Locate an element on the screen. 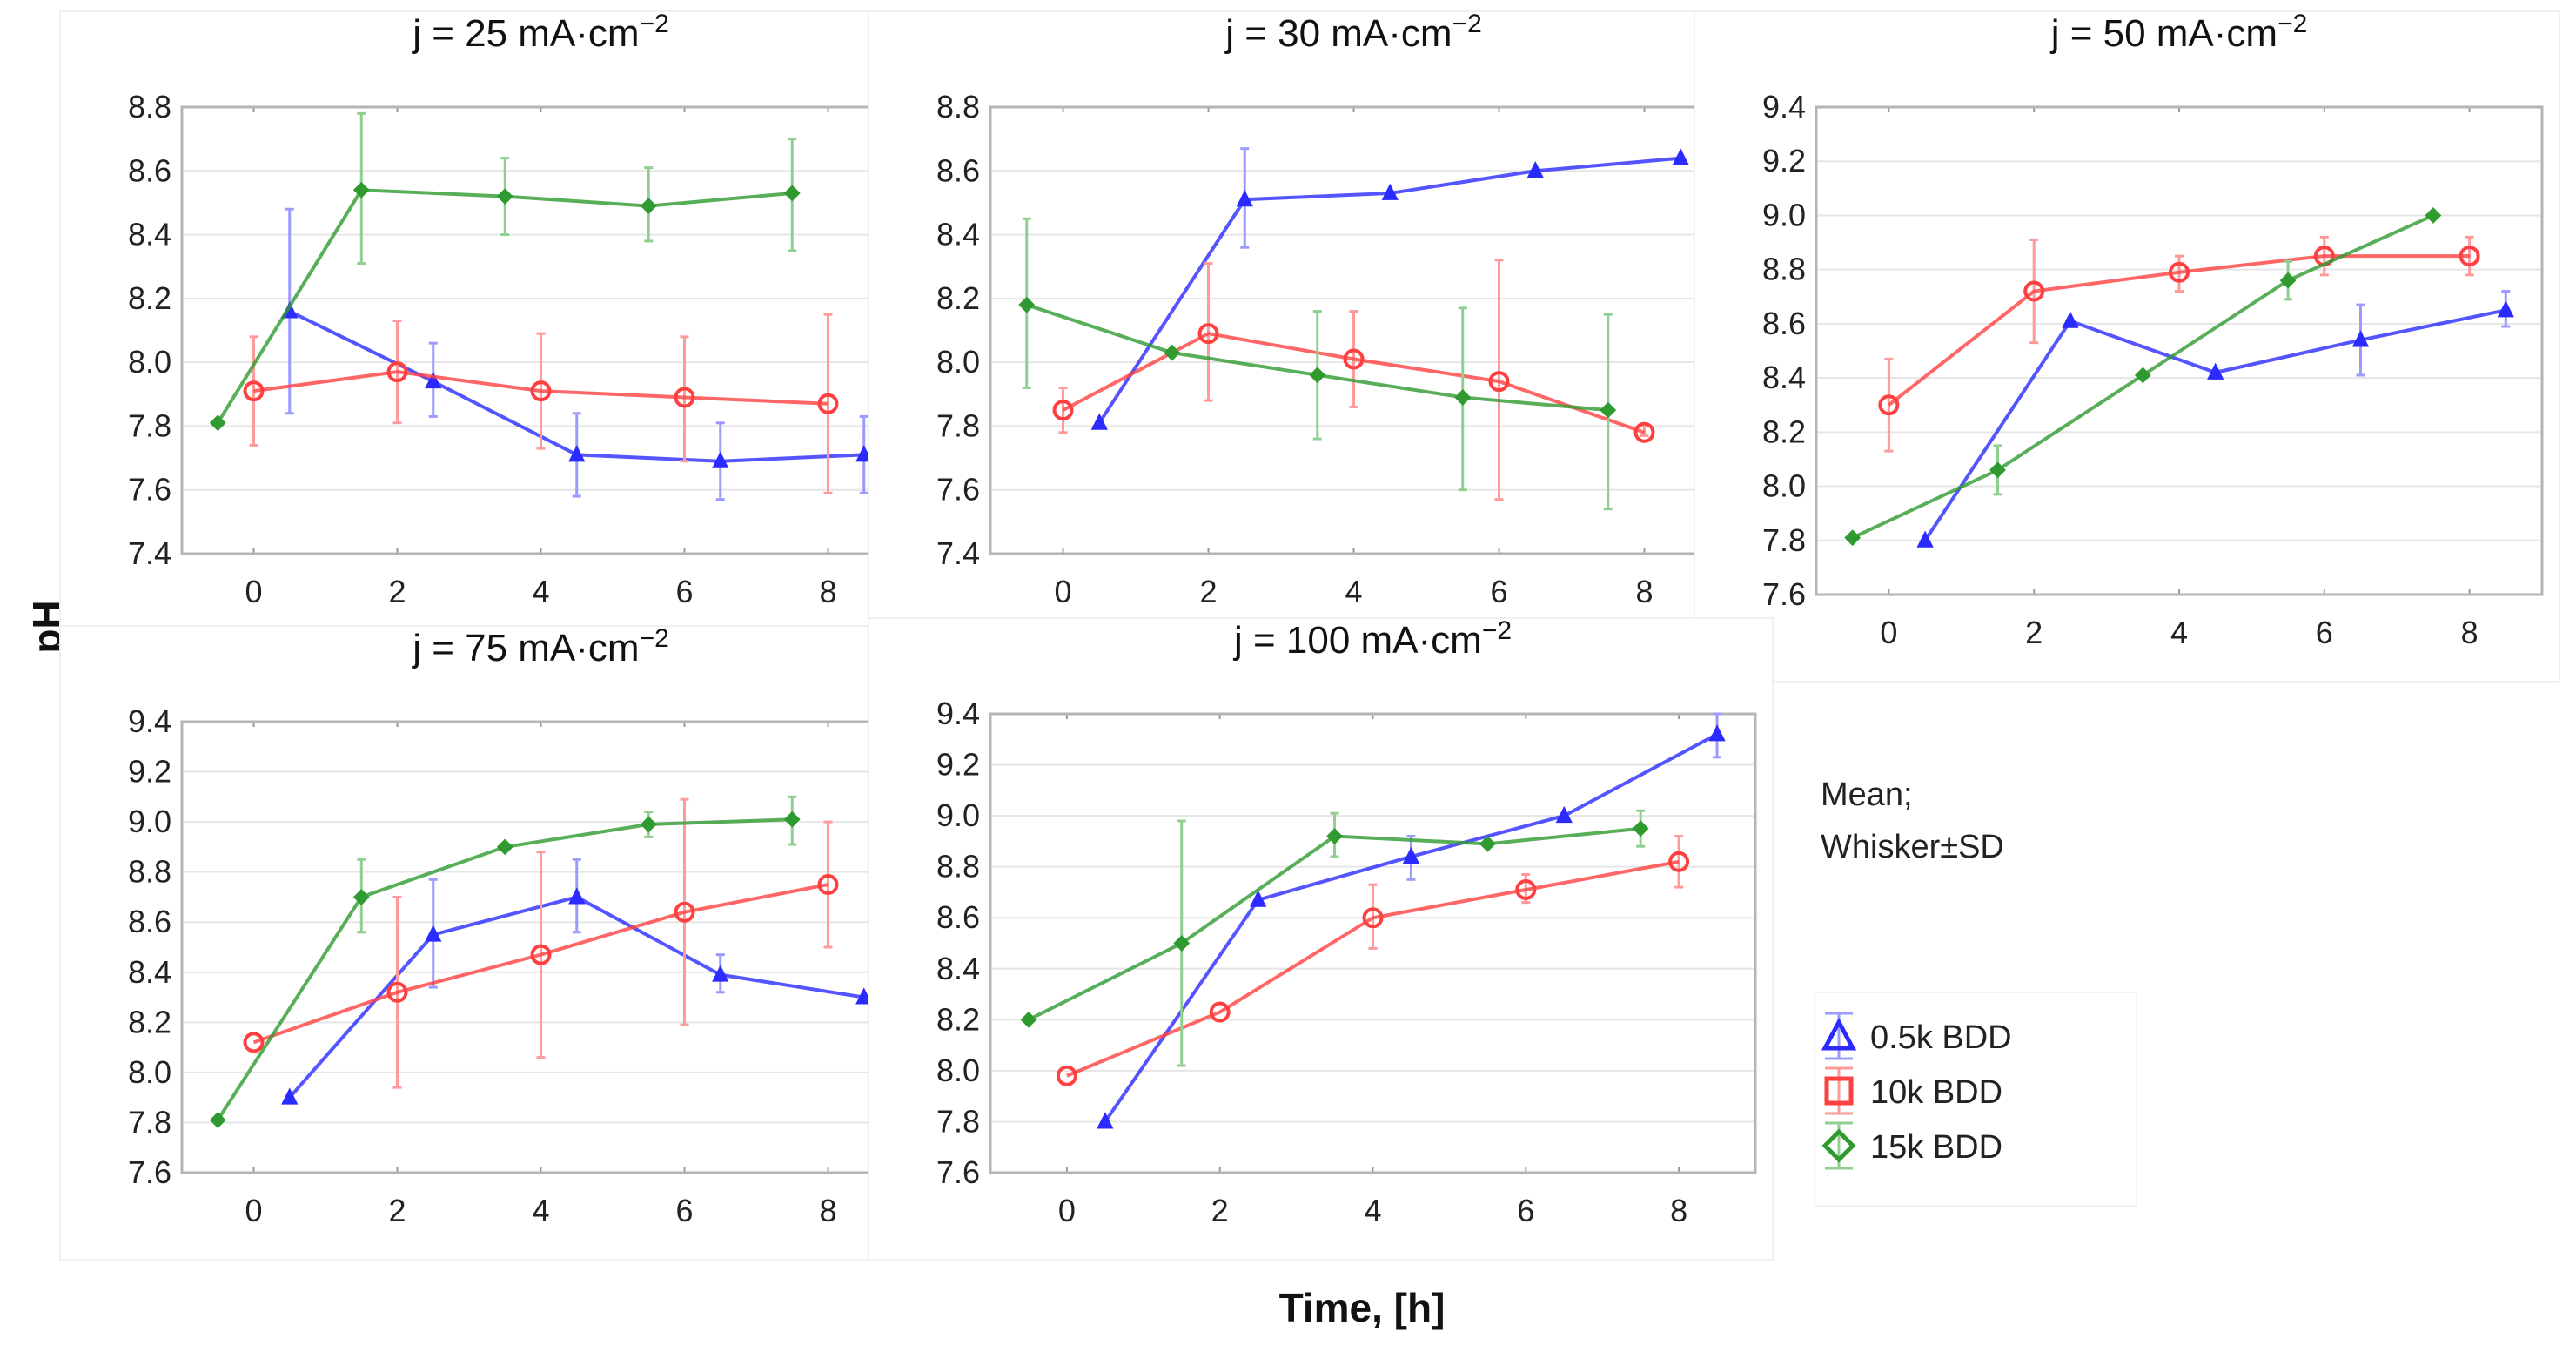 The width and height of the screenshot is (2576, 1352). plot-frame is located at coordinates (2179, 350).